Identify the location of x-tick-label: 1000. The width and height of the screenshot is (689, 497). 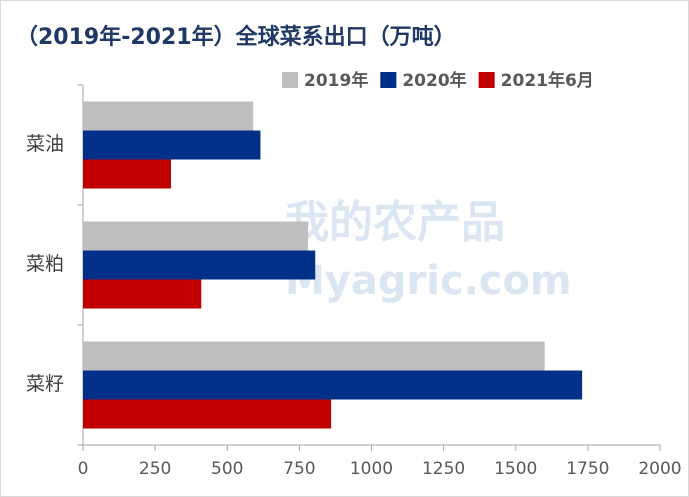
(371, 469).